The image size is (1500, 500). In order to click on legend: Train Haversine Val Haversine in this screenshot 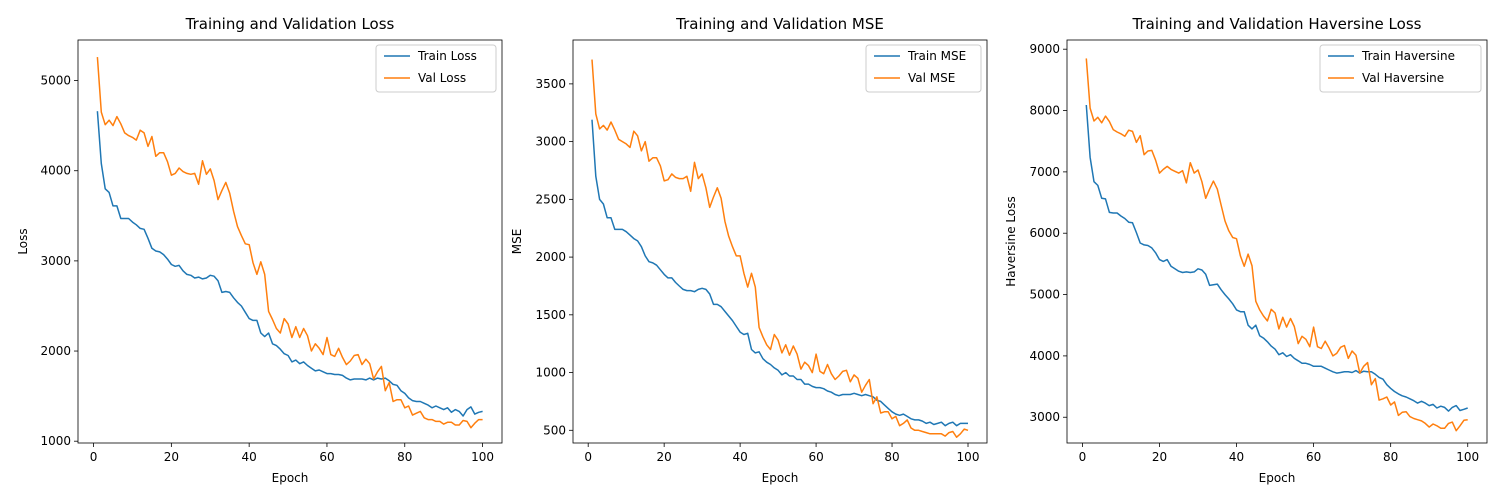, I will do `click(1400, 68)`.